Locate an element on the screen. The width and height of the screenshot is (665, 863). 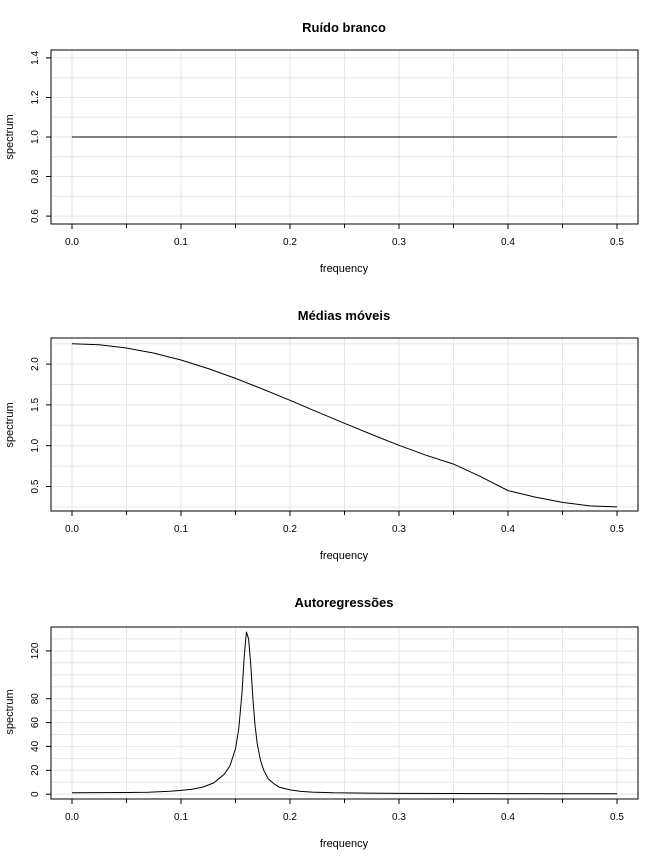
panel-1-ytick-label: 1.4 is located at coordinates (35, 58).